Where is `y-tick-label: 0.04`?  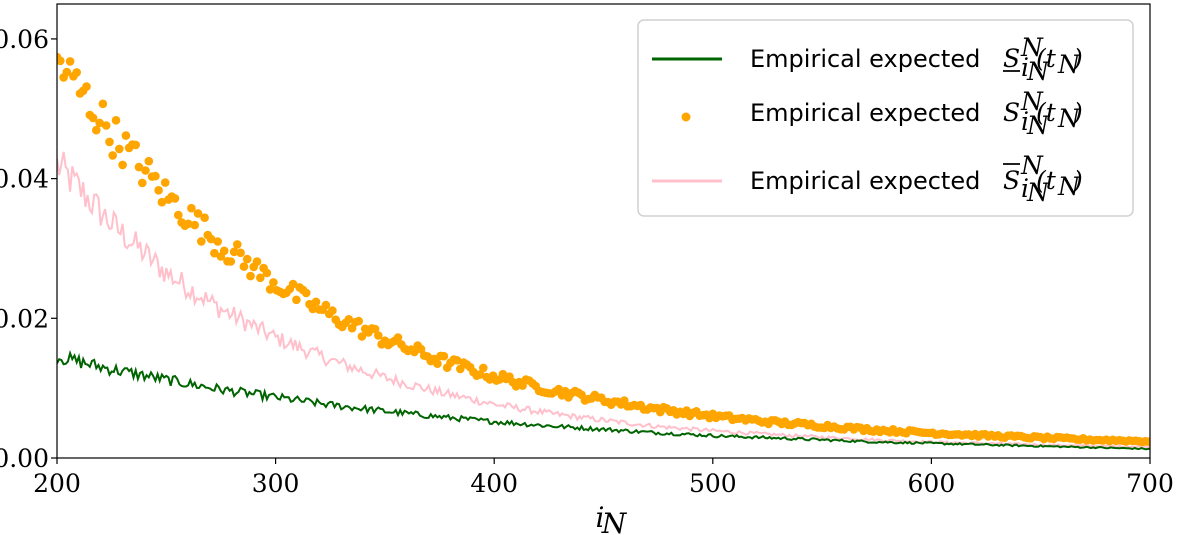 y-tick-label: 0.04 is located at coordinates (24, 179).